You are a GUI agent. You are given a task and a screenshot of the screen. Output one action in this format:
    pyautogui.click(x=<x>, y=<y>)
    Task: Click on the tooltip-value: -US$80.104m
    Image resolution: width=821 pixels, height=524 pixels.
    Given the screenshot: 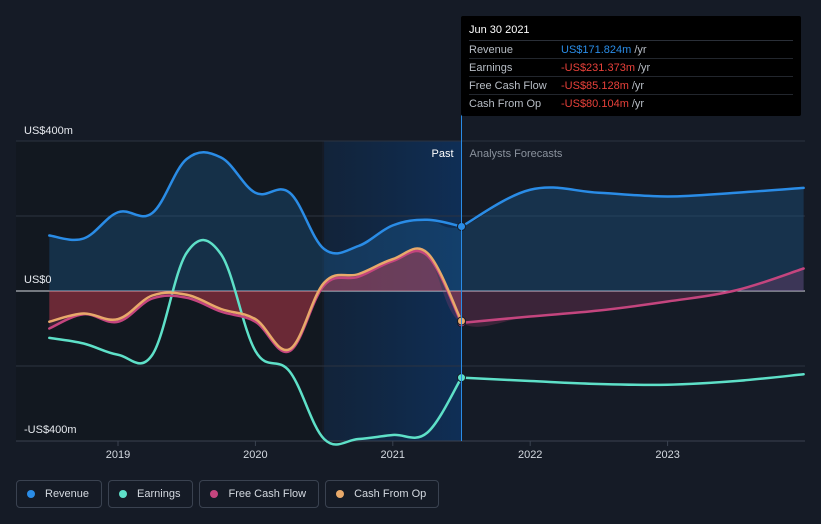 What is the action you would take?
    pyautogui.click(x=595, y=103)
    